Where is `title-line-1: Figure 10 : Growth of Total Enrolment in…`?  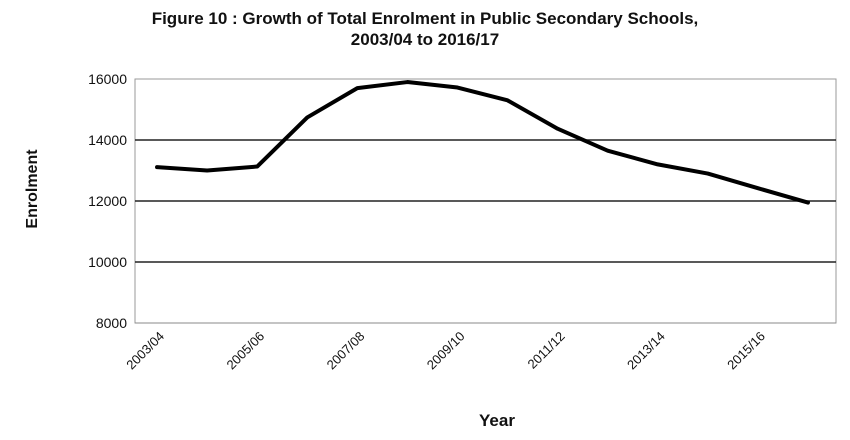
title-line-1: Figure 10 : Growth of Total Enrolment in… is located at coordinates (425, 18).